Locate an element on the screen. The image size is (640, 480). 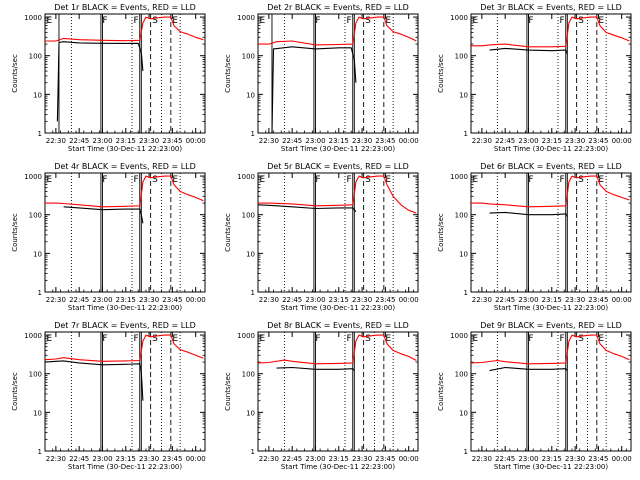
panel-title: Det 1r BLACK = Events, RED = LLD is located at coordinates (125, 7).